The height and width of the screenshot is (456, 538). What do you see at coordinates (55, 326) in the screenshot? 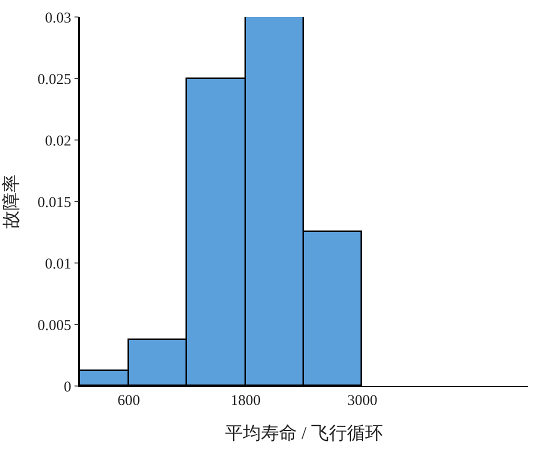
I see `y-tick-label: 0.005` at bounding box center [55, 326].